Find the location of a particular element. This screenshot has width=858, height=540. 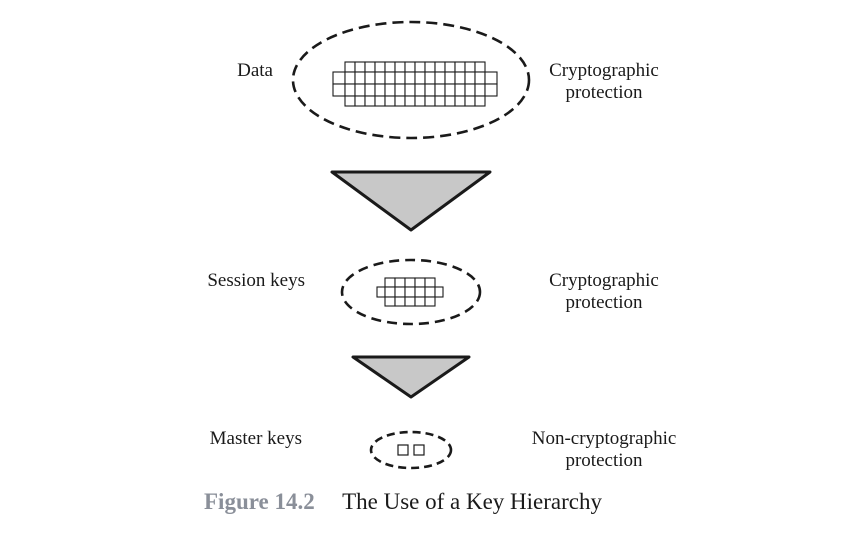

data-protection-label: Cryptographic protection is located at coordinates (604, 82).